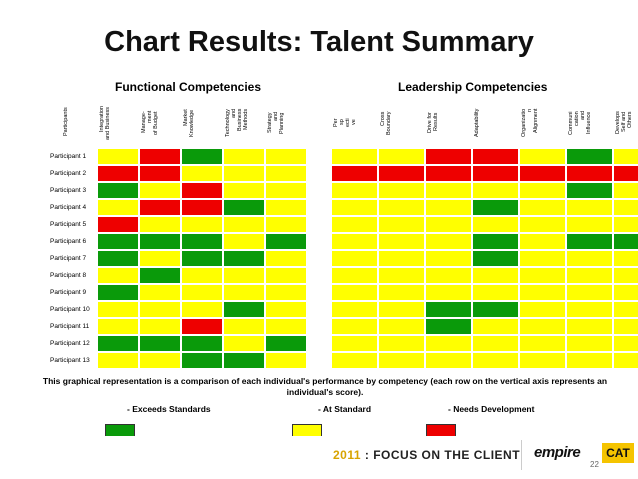  What do you see at coordinates (354, 224) in the screenshot?
I see `leadership-cell-r5-c1` at bounding box center [354, 224].